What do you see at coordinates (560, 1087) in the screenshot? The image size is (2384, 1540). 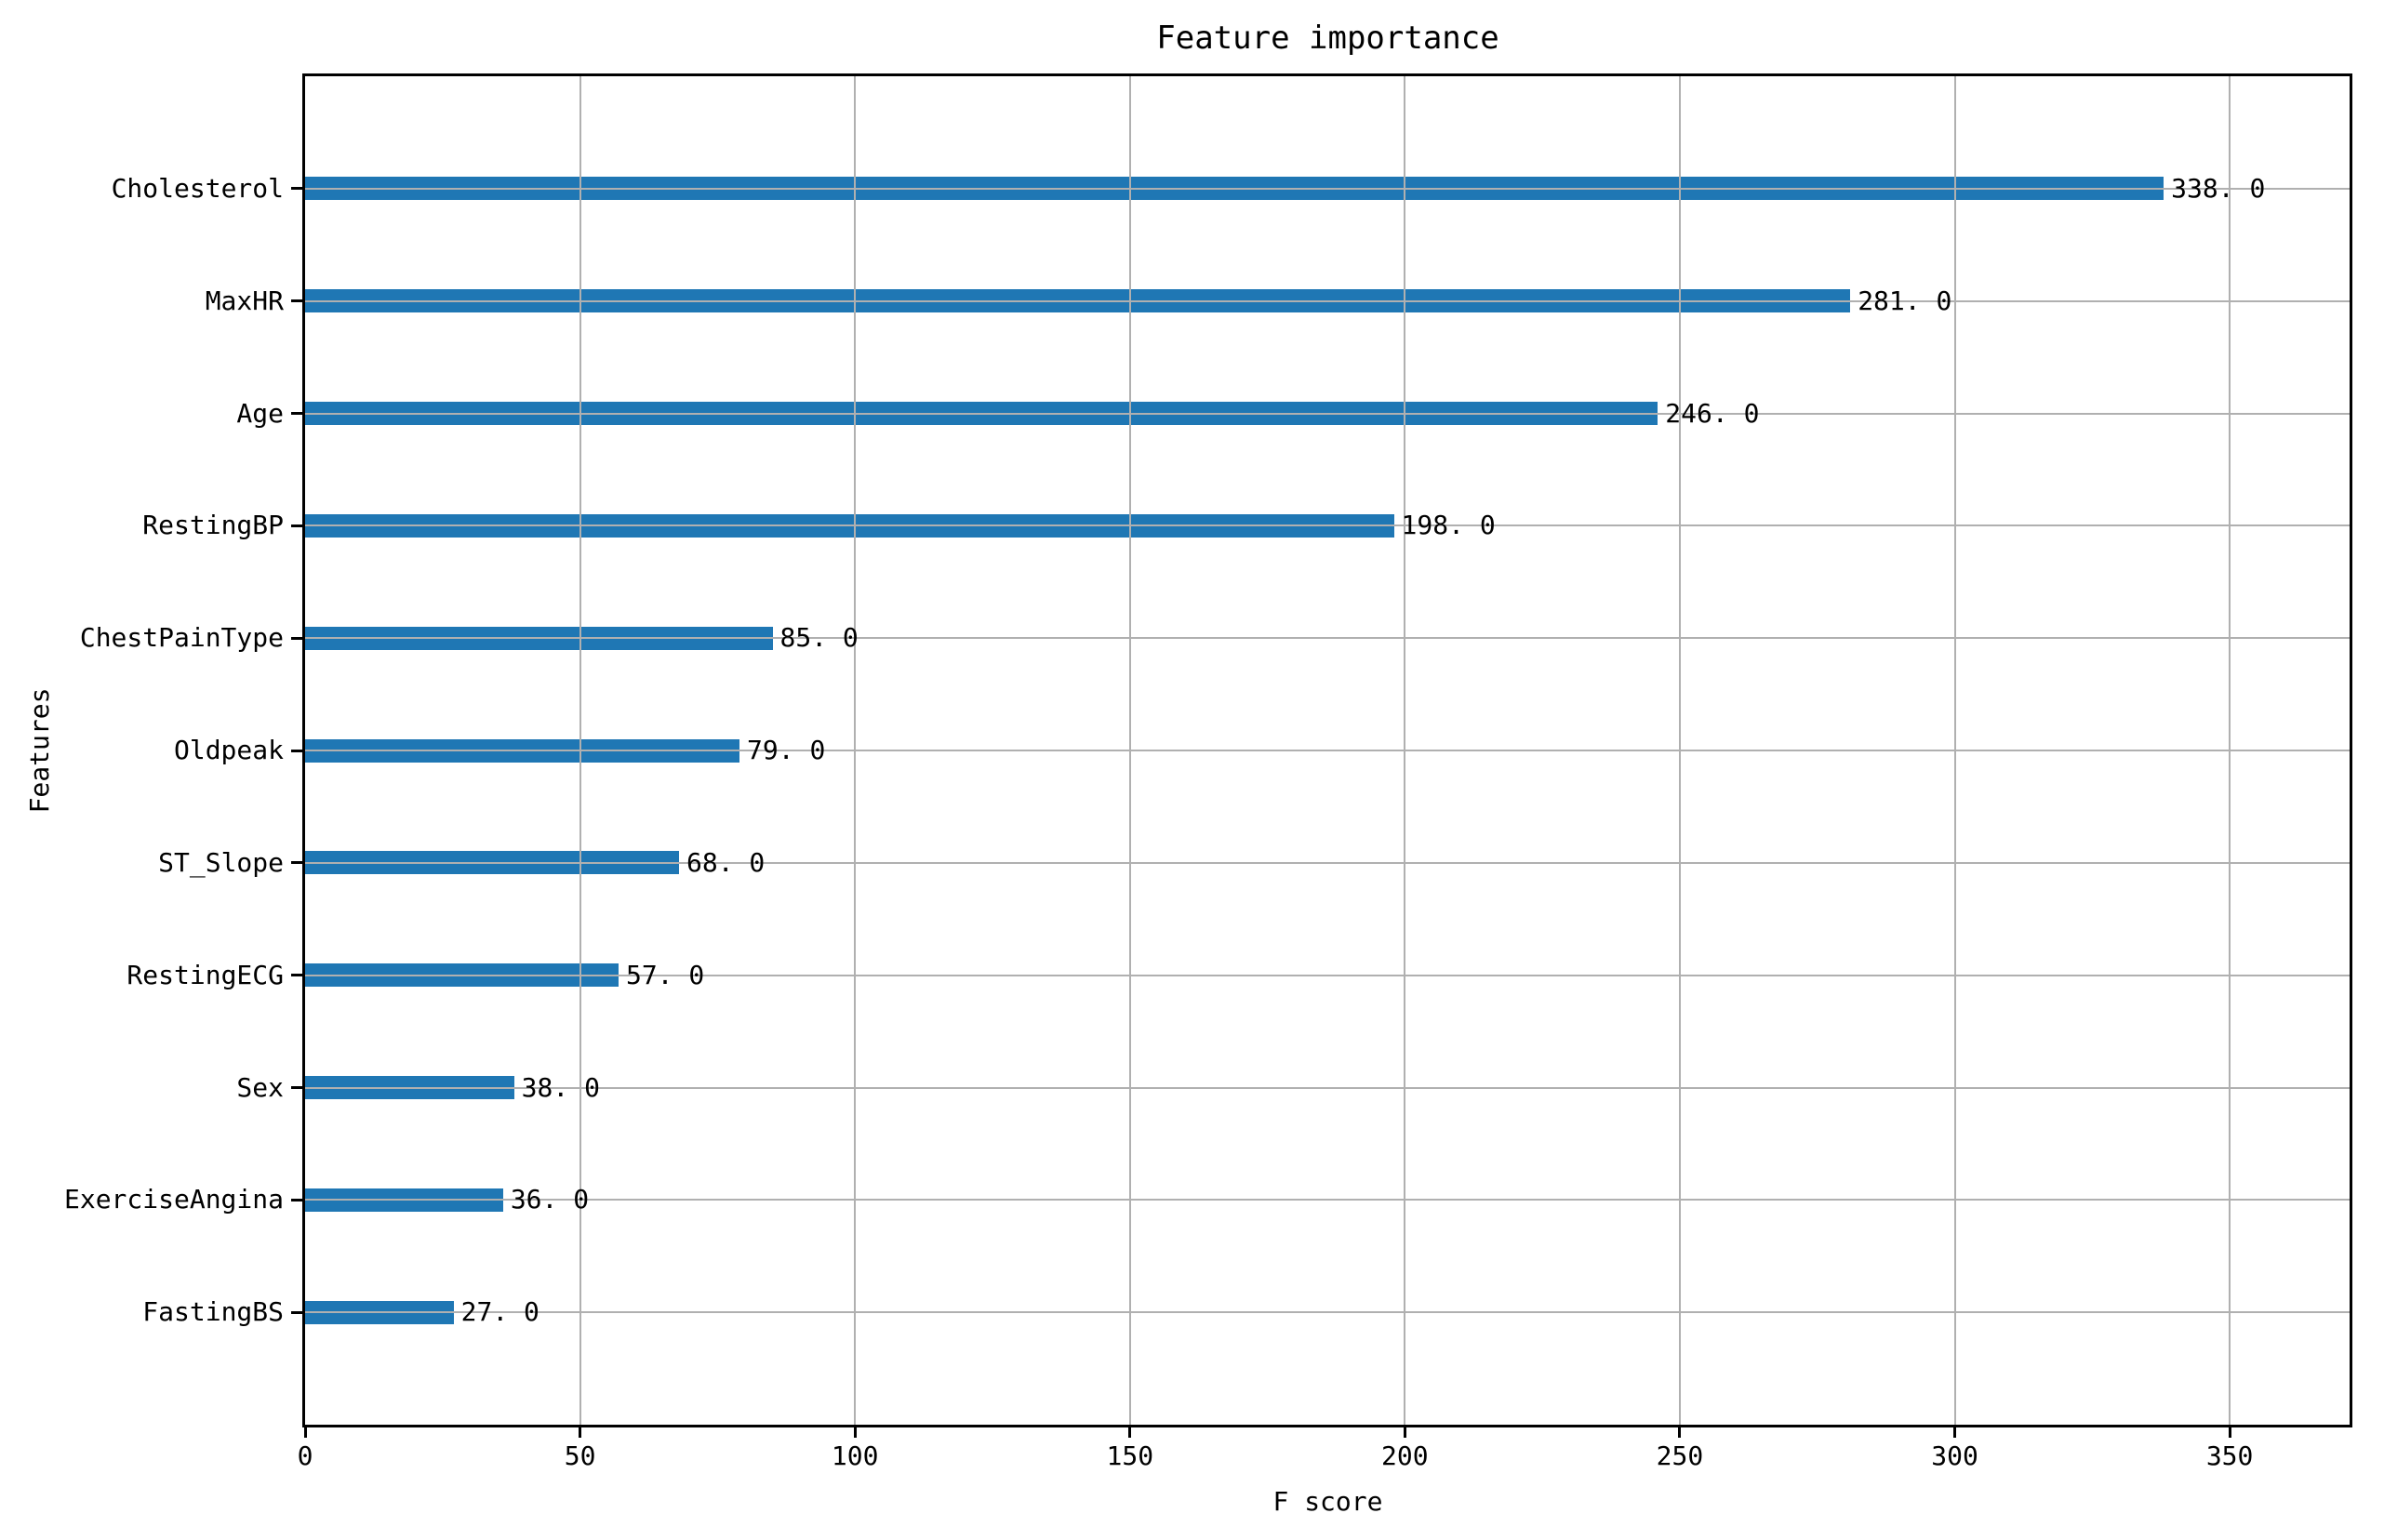 I see `bar-value-label: 38. 0` at bounding box center [560, 1087].